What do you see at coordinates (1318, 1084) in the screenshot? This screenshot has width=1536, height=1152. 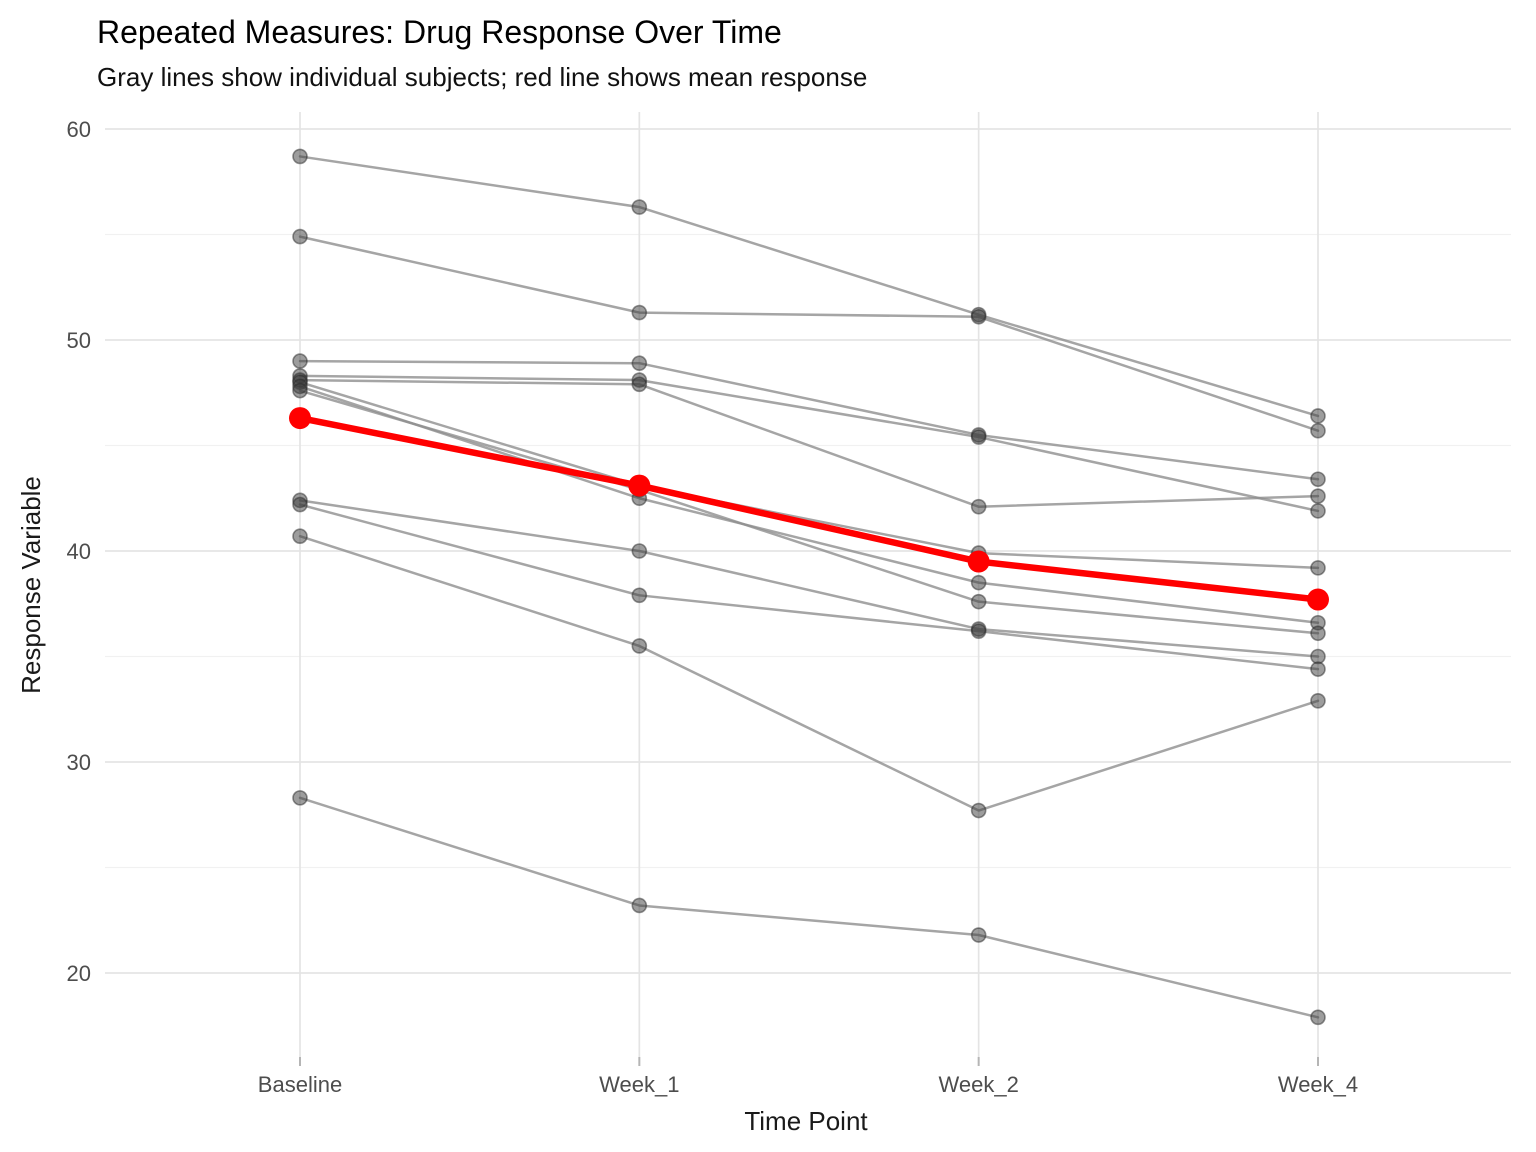 I see `x-tick-label: Week_4` at bounding box center [1318, 1084].